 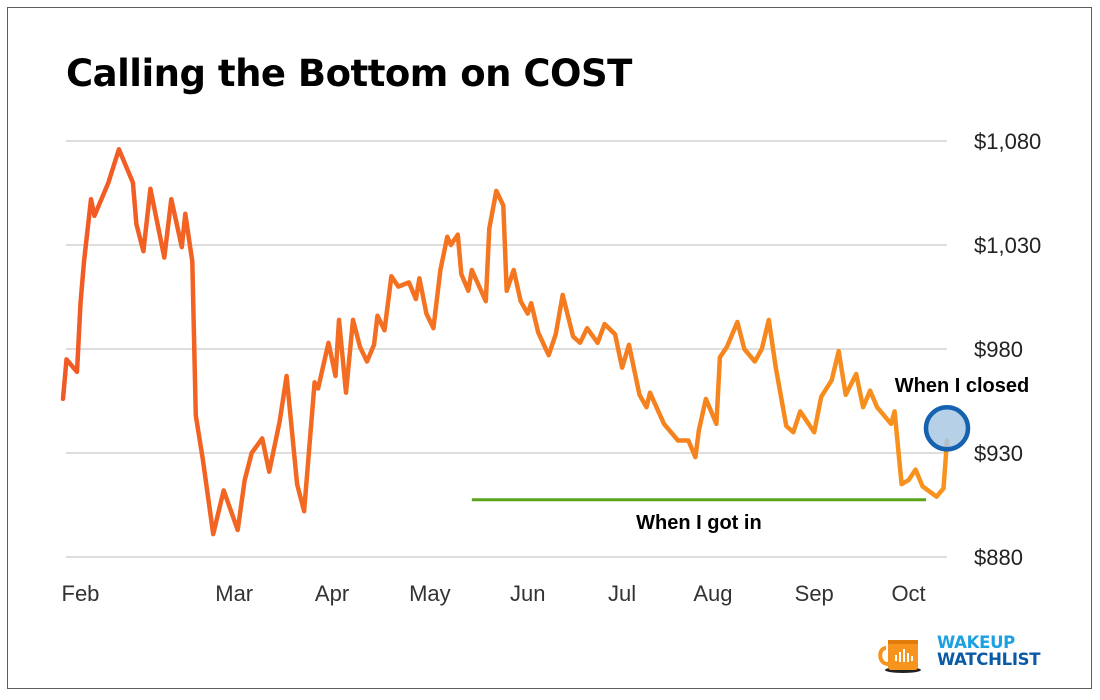 What do you see at coordinates (527, 593) in the screenshot?
I see `x-tick-label: Jun` at bounding box center [527, 593].